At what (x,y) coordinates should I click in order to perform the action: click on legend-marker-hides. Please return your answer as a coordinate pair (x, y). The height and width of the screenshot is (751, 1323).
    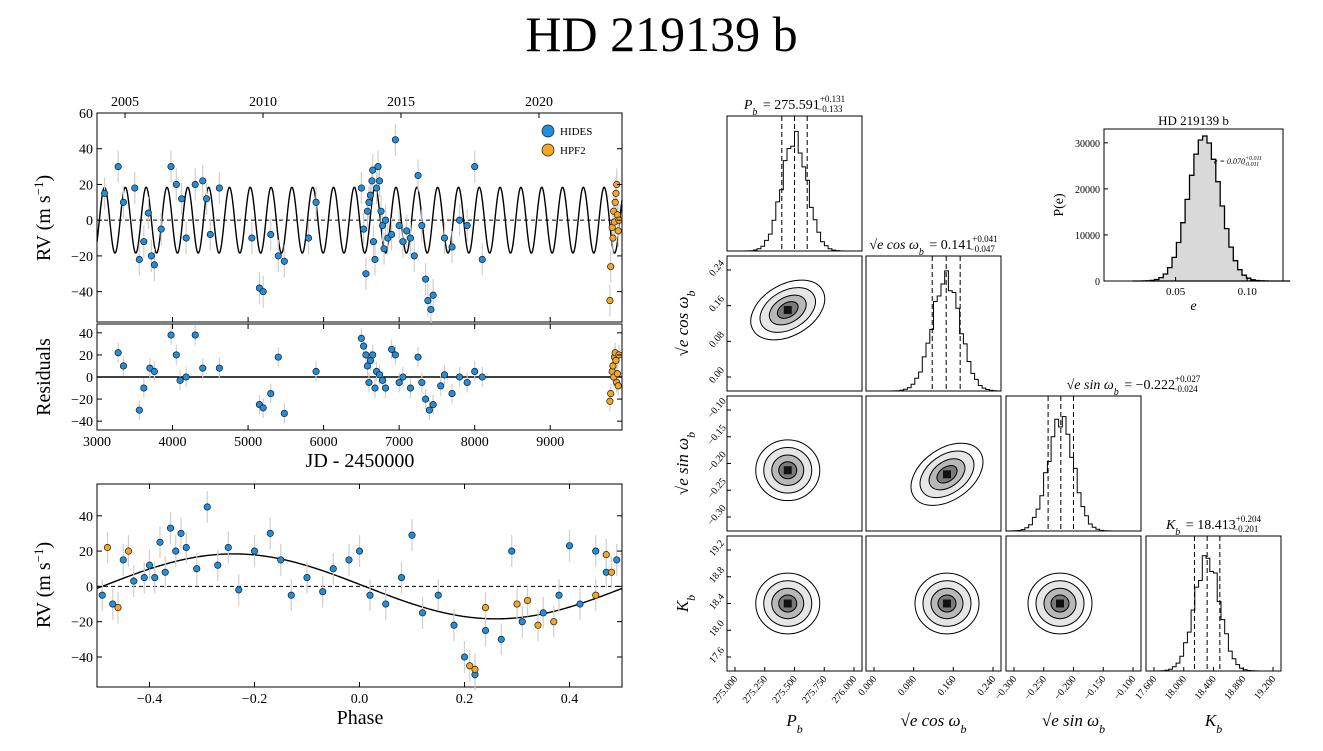
    Looking at the image, I should click on (548, 131).